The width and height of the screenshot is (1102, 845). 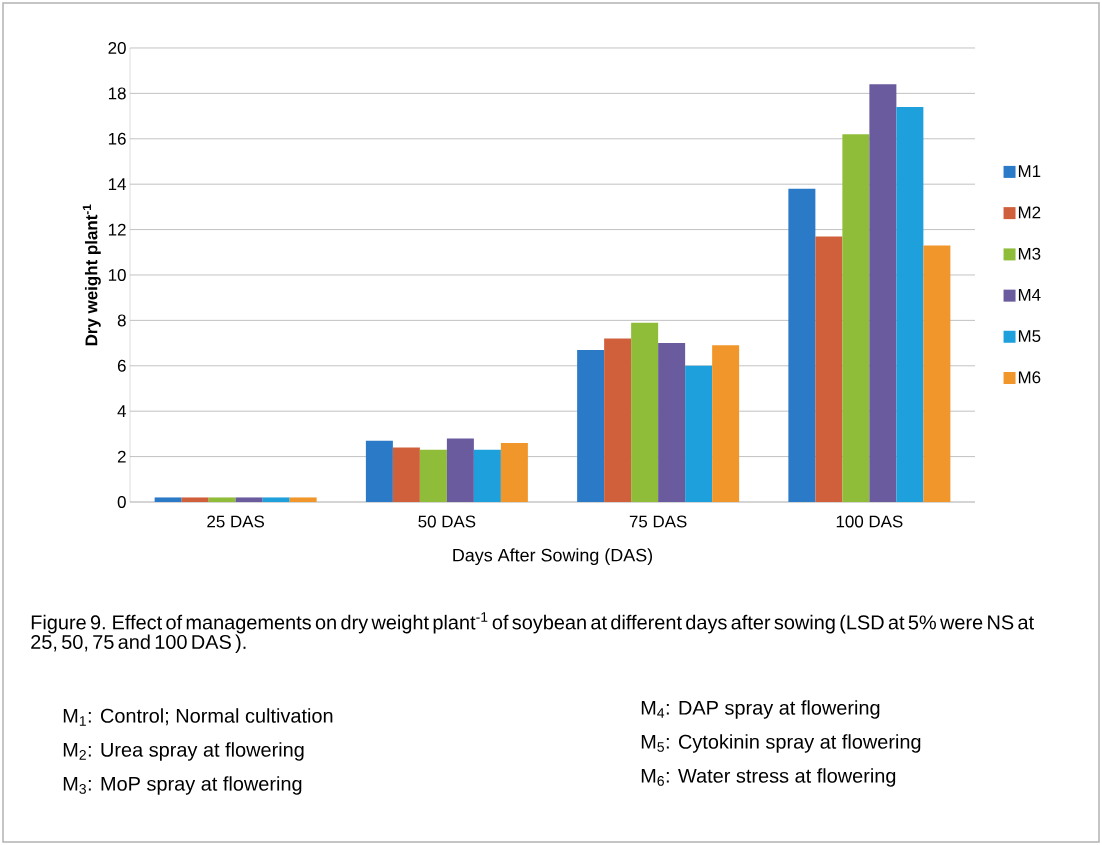 I want to click on legend-label: M1, so click(x=1029, y=171).